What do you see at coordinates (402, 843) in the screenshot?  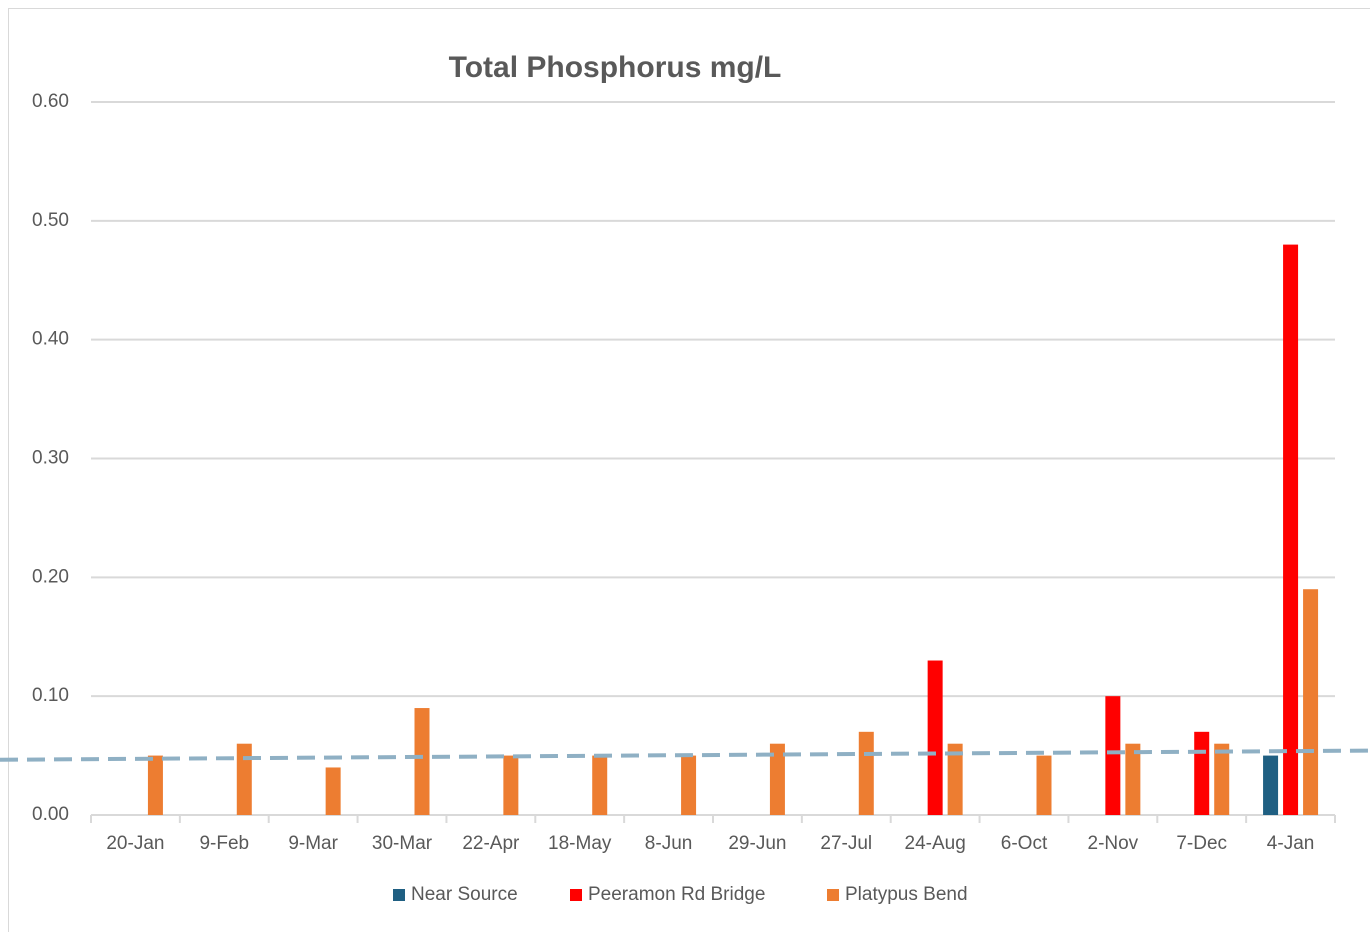 I see `x-tick-label: 30-Mar` at bounding box center [402, 843].